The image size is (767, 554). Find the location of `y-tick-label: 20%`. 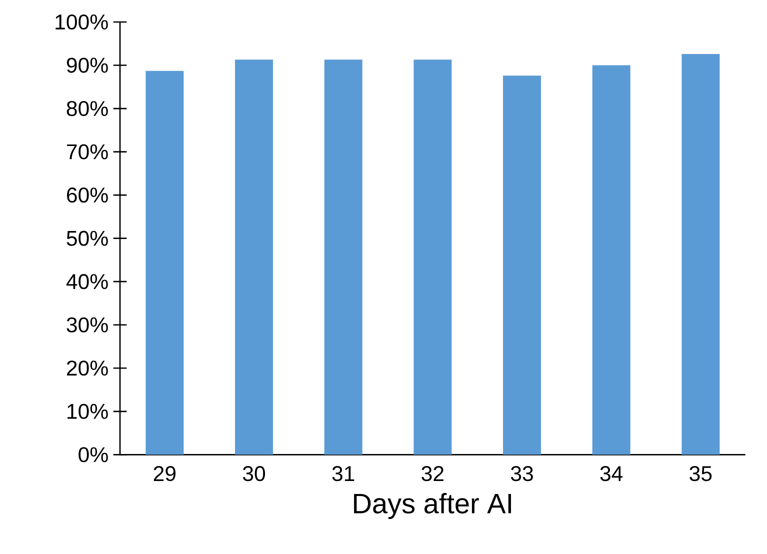

y-tick-label: 20% is located at coordinates (87, 368).